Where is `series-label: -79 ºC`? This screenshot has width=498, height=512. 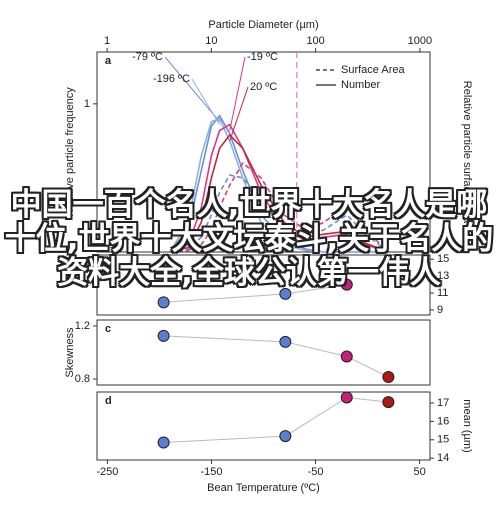 series-label: -79 ºC is located at coordinates (147, 57).